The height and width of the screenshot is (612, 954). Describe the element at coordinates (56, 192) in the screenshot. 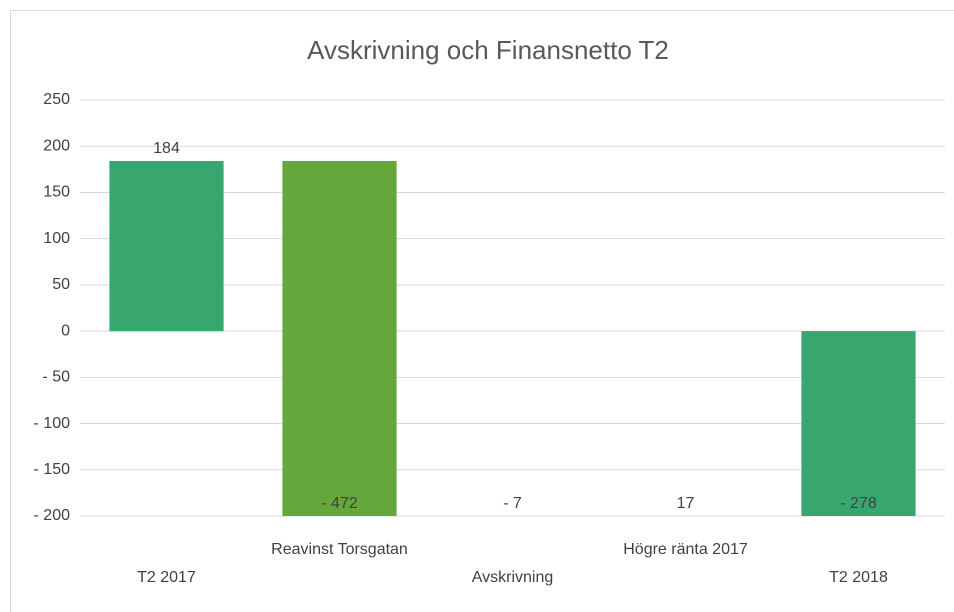

I see `y-tick-label: 150` at that location.